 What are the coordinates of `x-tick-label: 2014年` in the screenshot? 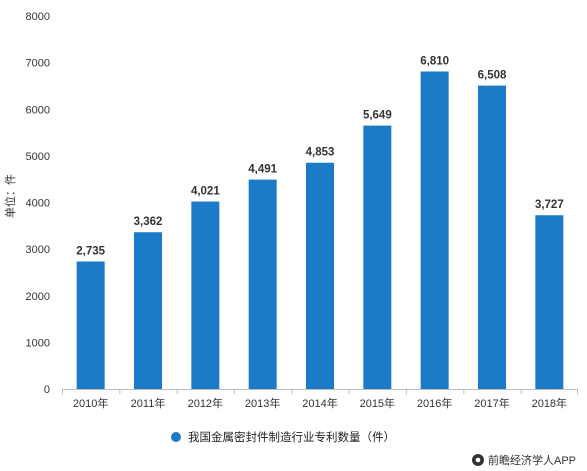 It's located at (319, 403).